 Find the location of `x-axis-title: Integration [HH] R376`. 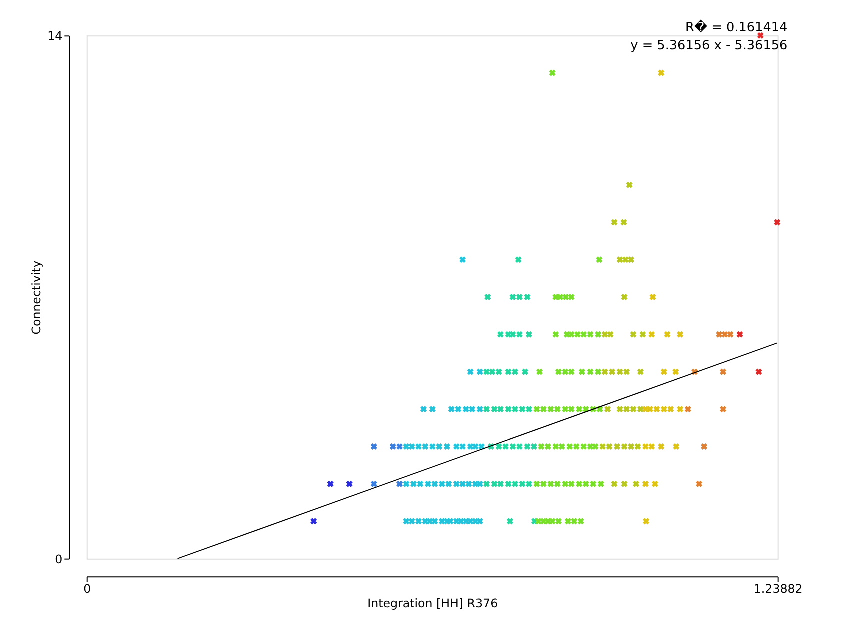

x-axis-title: Integration [HH] R376 is located at coordinates (433, 603).